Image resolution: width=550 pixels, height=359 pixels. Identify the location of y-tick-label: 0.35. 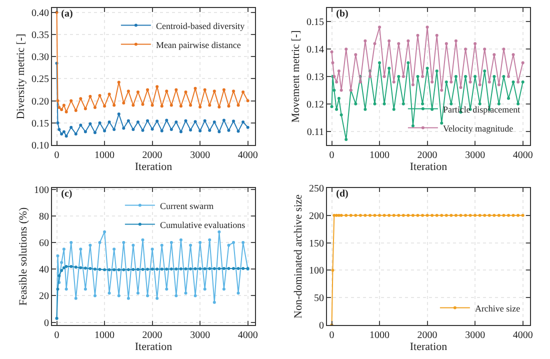
(40, 36).